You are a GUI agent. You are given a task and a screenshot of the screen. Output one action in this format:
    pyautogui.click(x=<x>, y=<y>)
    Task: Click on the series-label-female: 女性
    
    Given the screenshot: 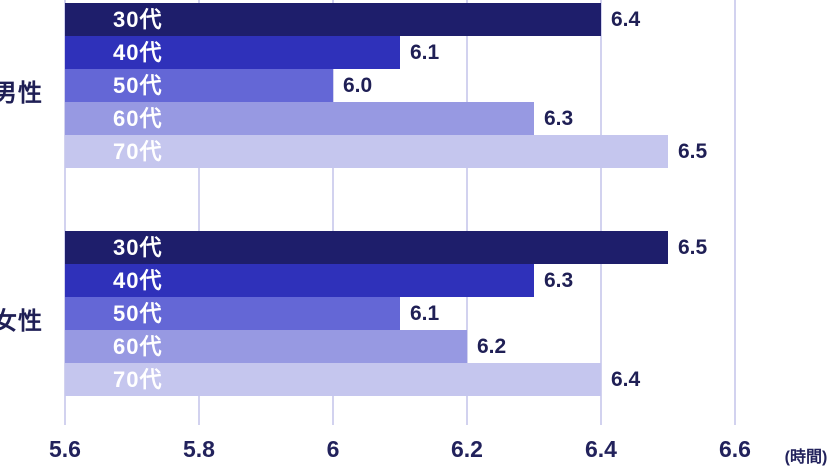 What is the action you would take?
    pyautogui.click(x=21, y=321)
    